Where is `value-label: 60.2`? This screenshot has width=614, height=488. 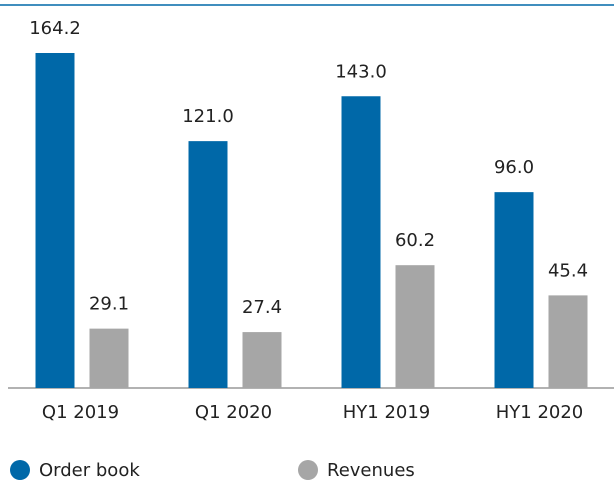 value-label: 60.2 is located at coordinates (415, 240).